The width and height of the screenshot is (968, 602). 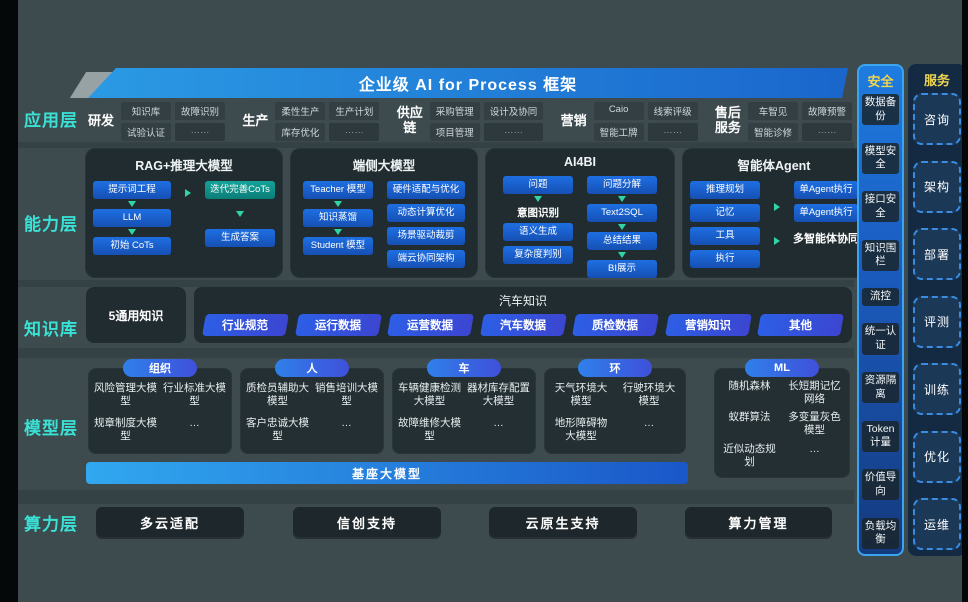 I want to click on arrow-right-icon, so click(x=188, y=193).